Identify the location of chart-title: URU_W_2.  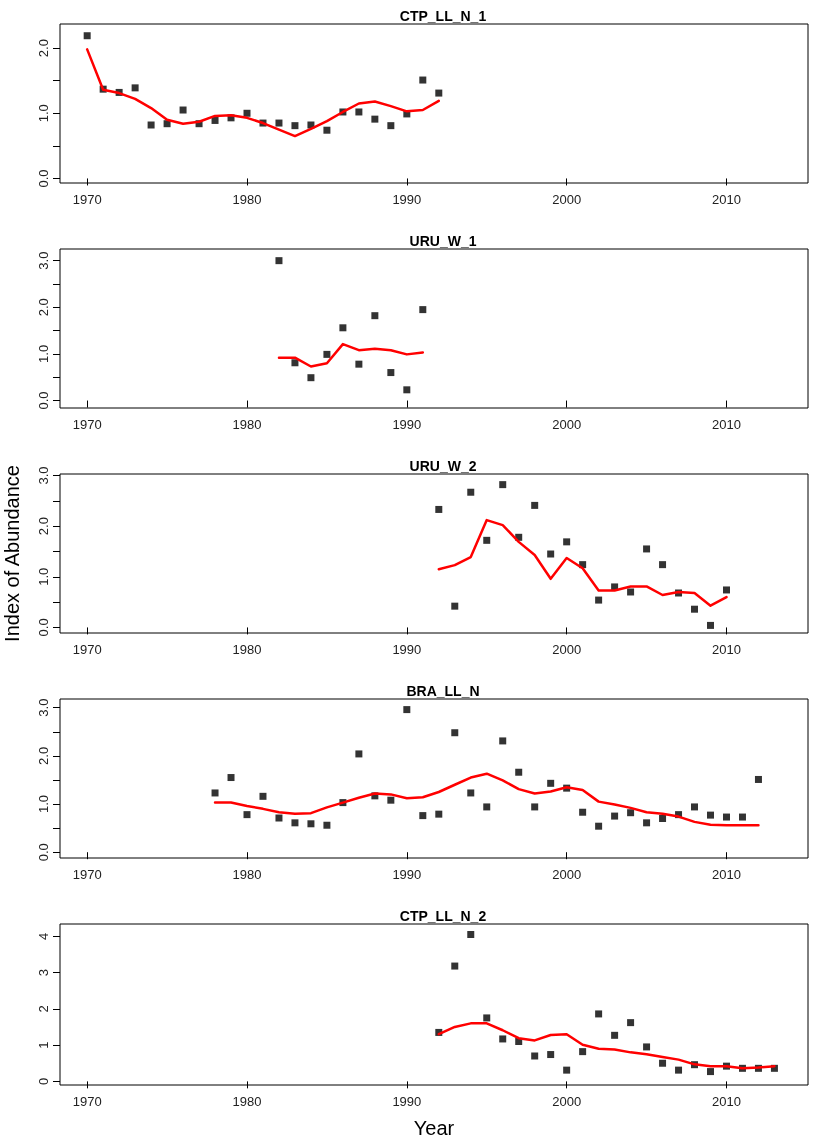
(443, 466).